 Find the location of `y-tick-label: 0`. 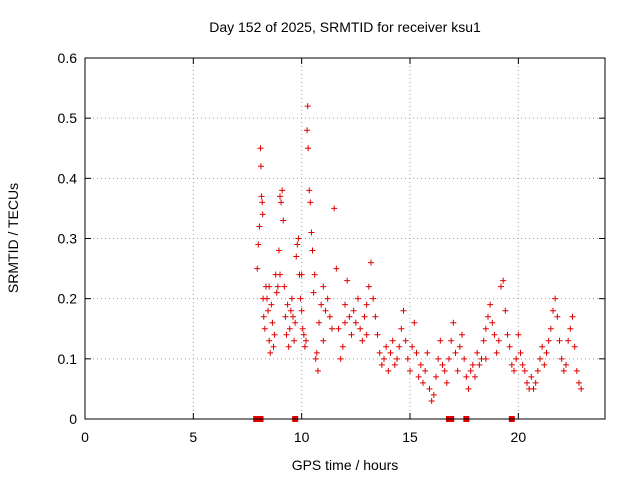

y-tick-label: 0 is located at coordinates (73, 419).